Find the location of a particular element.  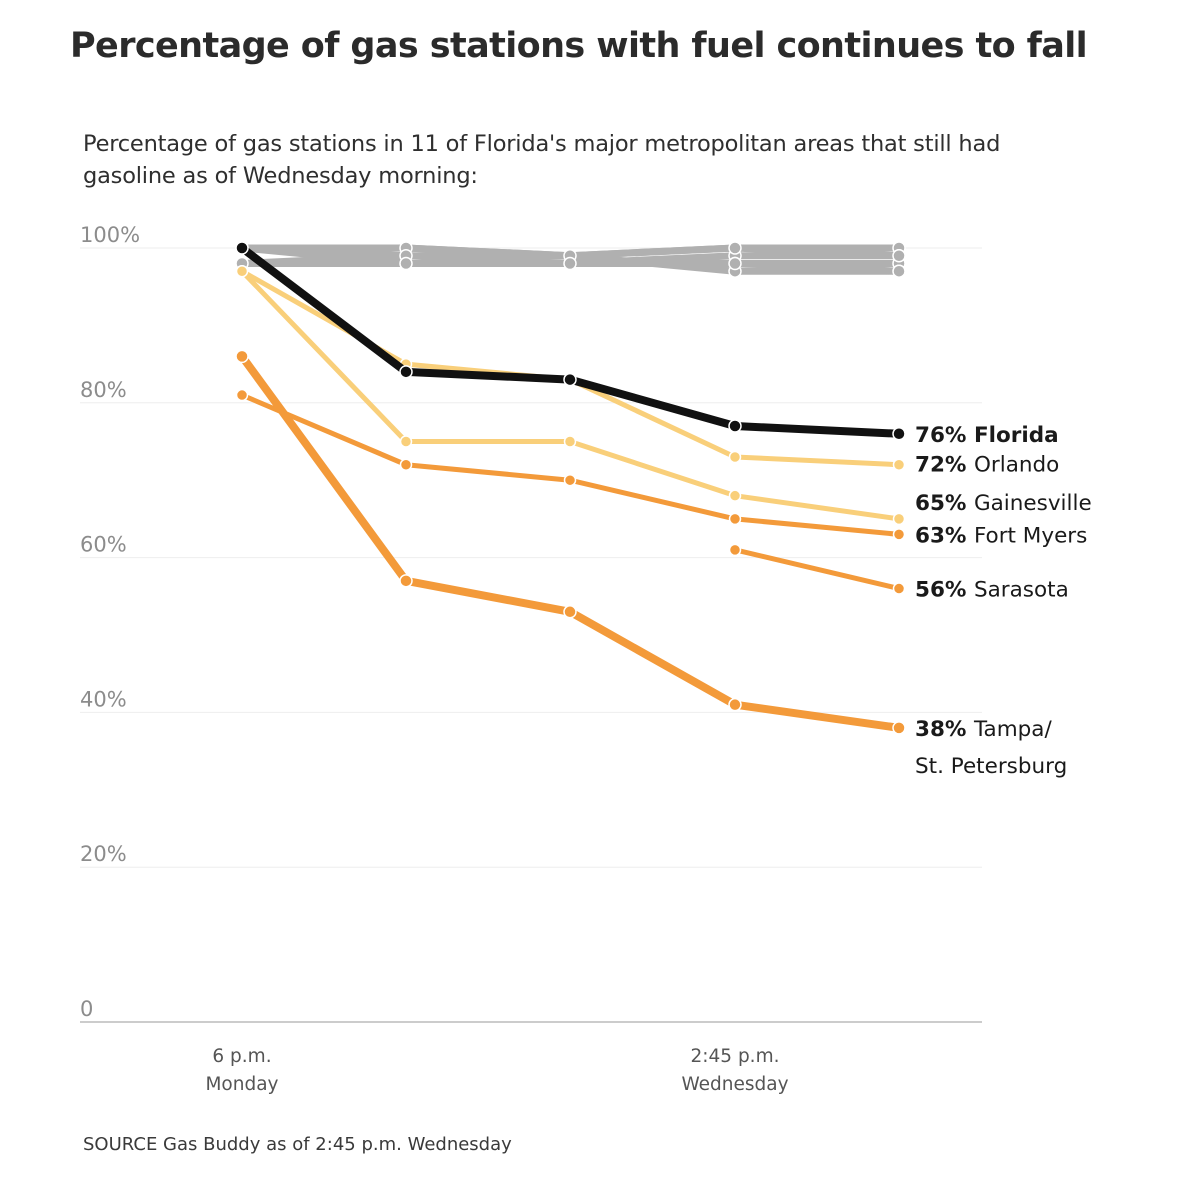

x-tick-label: 2:45 p.m. Wednesday is located at coordinates (734, 1070).